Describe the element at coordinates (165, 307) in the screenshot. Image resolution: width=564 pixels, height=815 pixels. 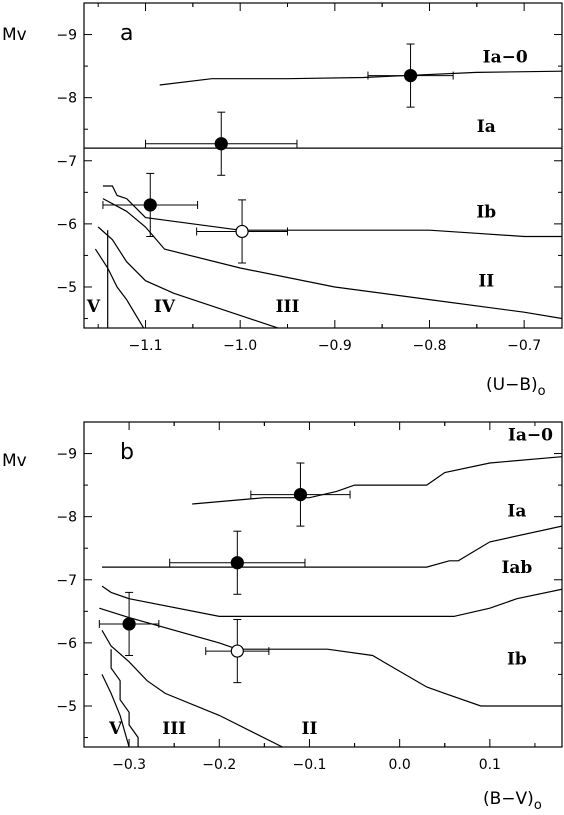
I see `luminosity-class-label: IV` at that location.